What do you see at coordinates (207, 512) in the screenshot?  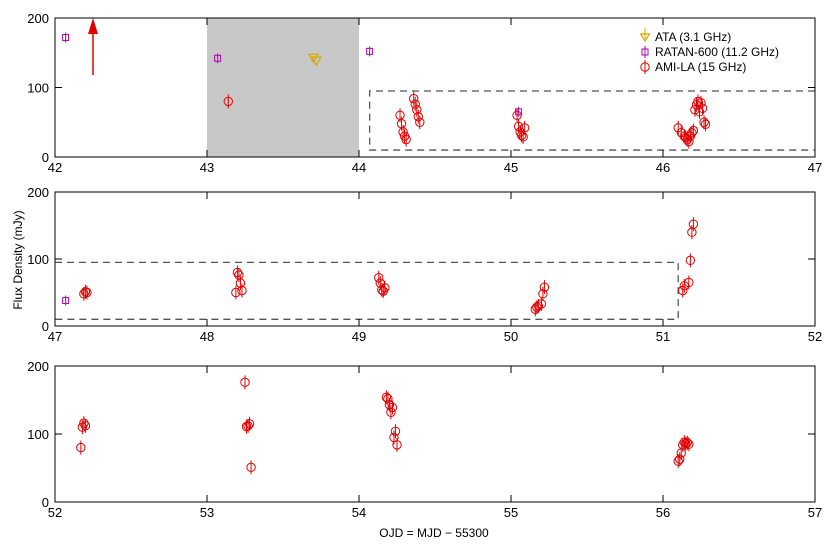 I see `x-tick-label: 53` at bounding box center [207, 512].